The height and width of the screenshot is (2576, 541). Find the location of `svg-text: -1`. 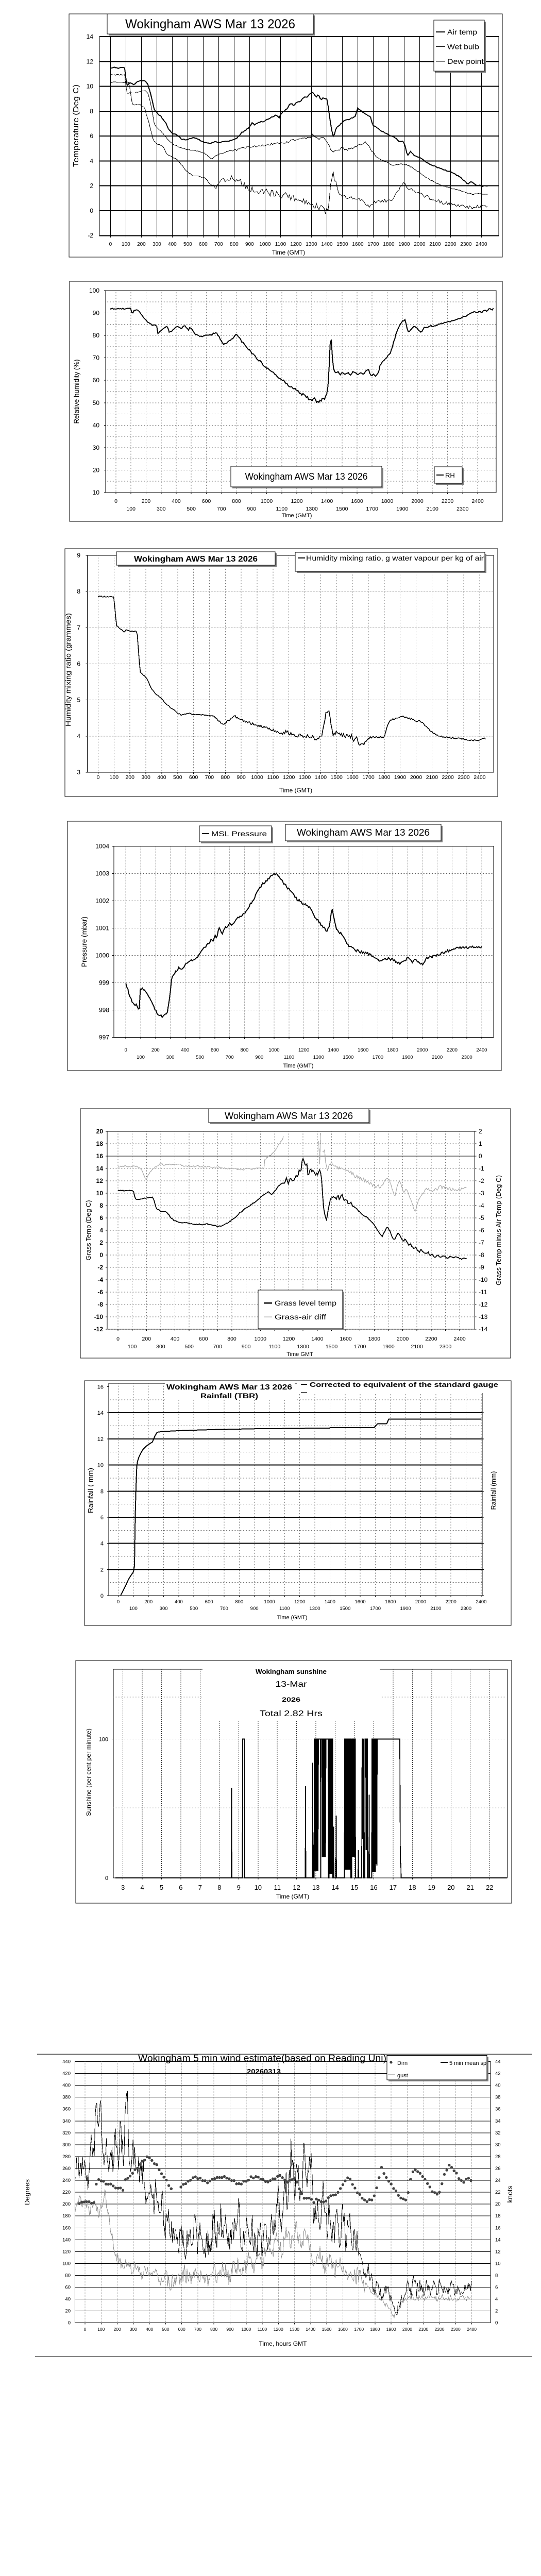

svg-text: -1 is located at coordinates (482, 1168).